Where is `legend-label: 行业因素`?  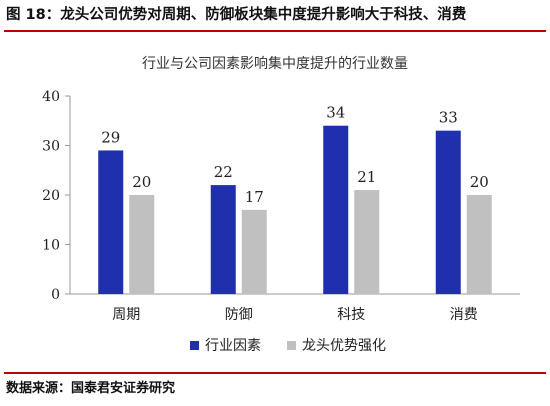 legend-label: 行业因素 is located at coordinates (233, 346).